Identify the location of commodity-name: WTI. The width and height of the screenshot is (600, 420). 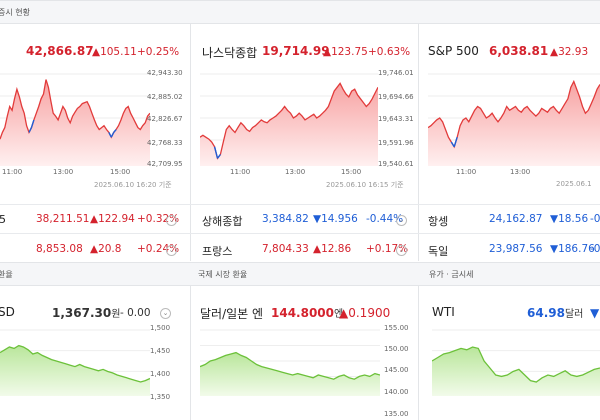
(443, 312).